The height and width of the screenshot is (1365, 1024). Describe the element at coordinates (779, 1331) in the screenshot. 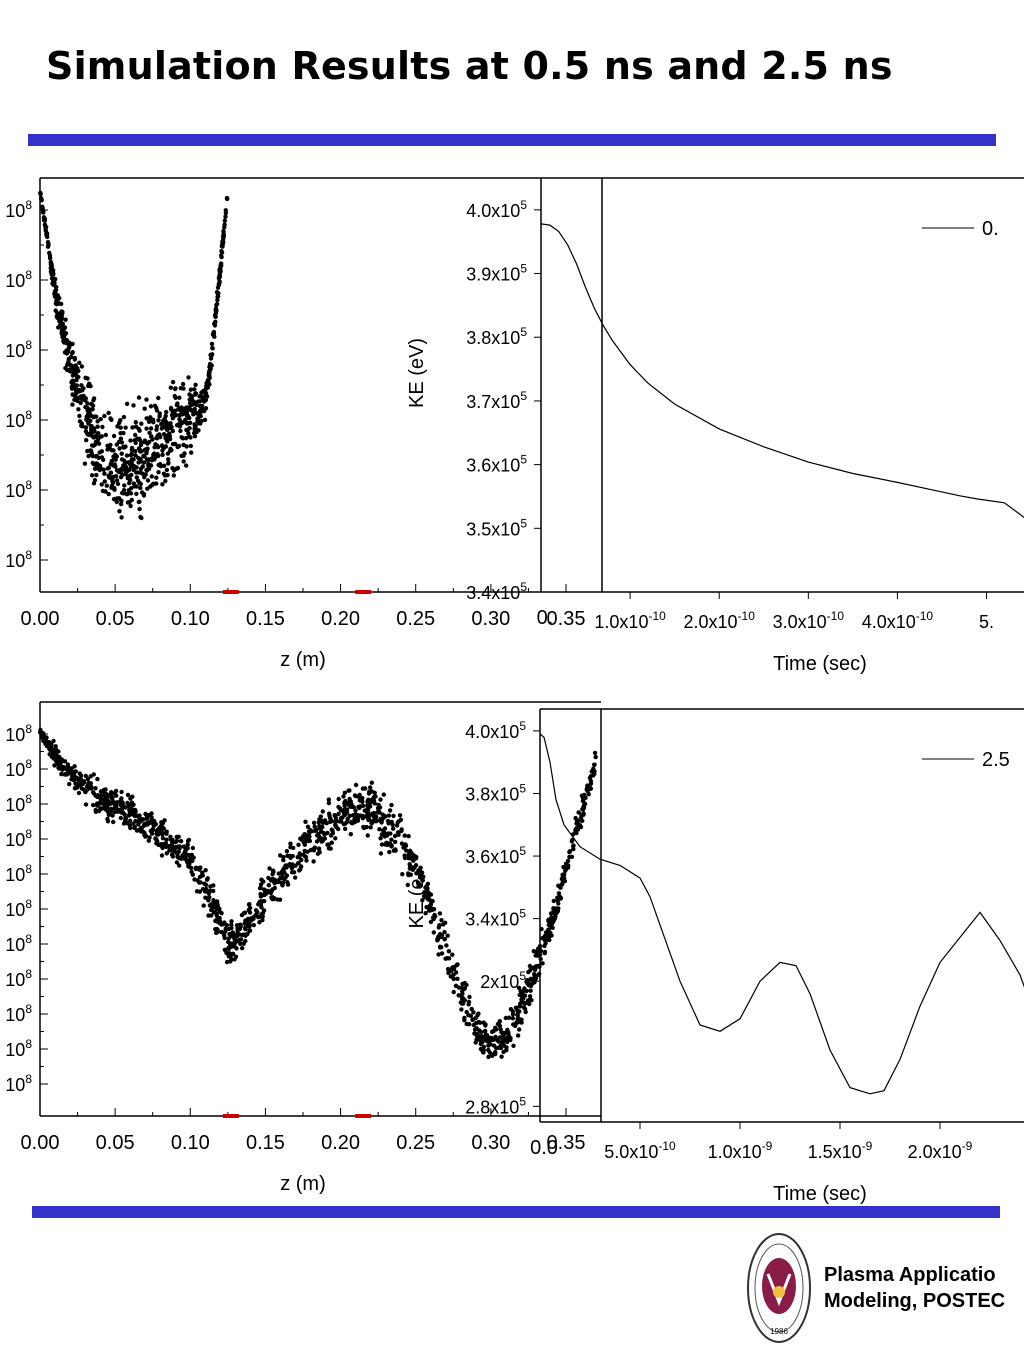

I see `logo-year: 1986` at that location.